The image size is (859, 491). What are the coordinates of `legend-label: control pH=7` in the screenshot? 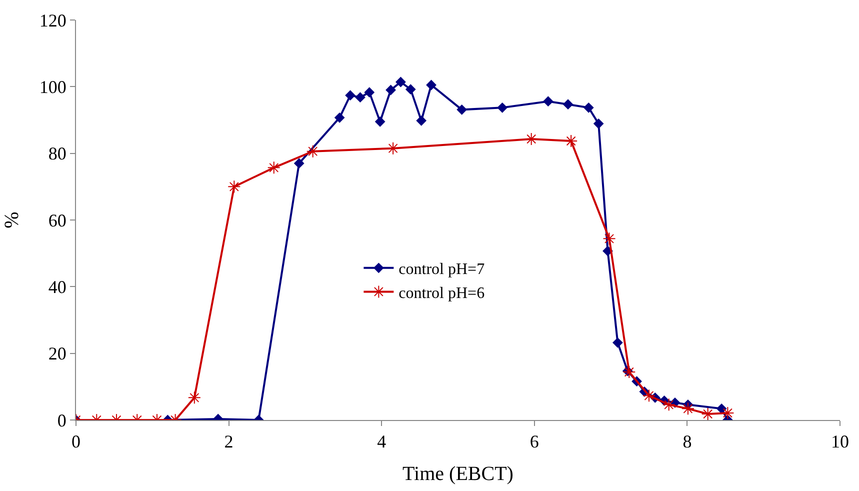 It's located at (441, 269).